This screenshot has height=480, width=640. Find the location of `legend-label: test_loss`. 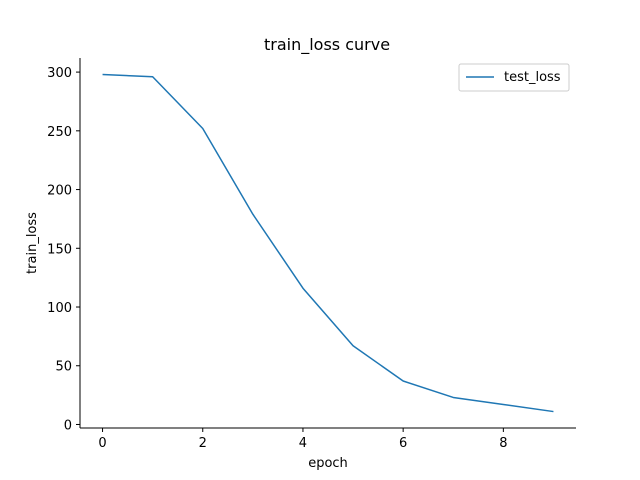

legend-label: test_loss is located at coordinates (532, 77).